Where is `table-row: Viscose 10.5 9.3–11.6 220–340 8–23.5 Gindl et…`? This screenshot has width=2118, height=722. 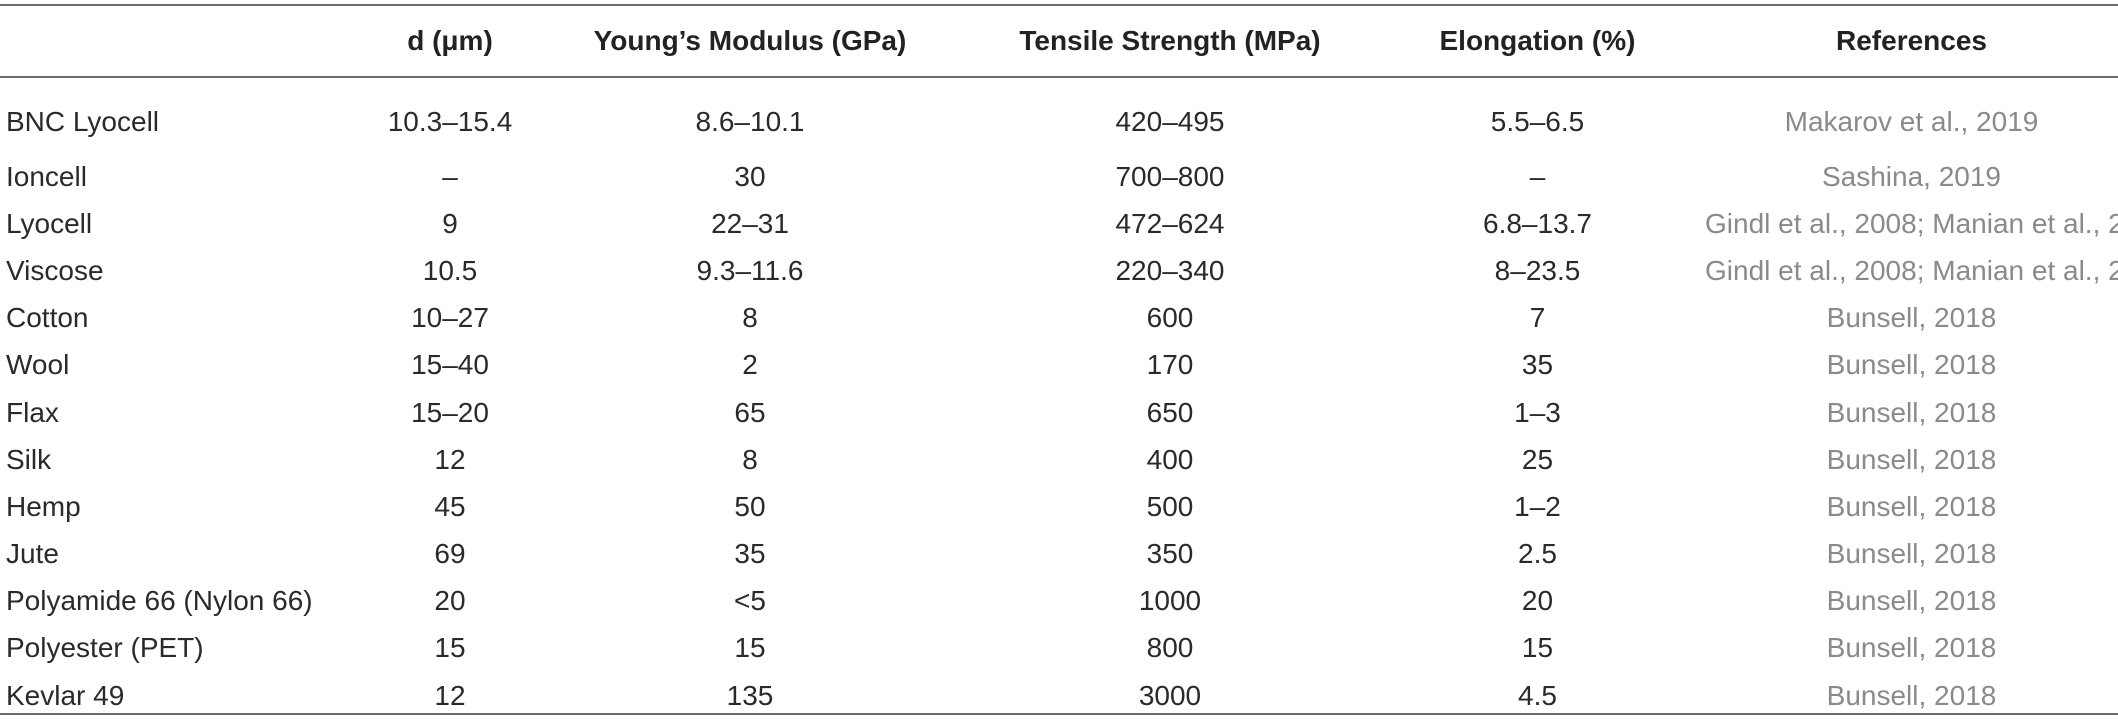 table-row: Viscose 10.5 9.3–11.6 220–340 8–23.5 Gindl et… is located at coordinates (1059, 270).